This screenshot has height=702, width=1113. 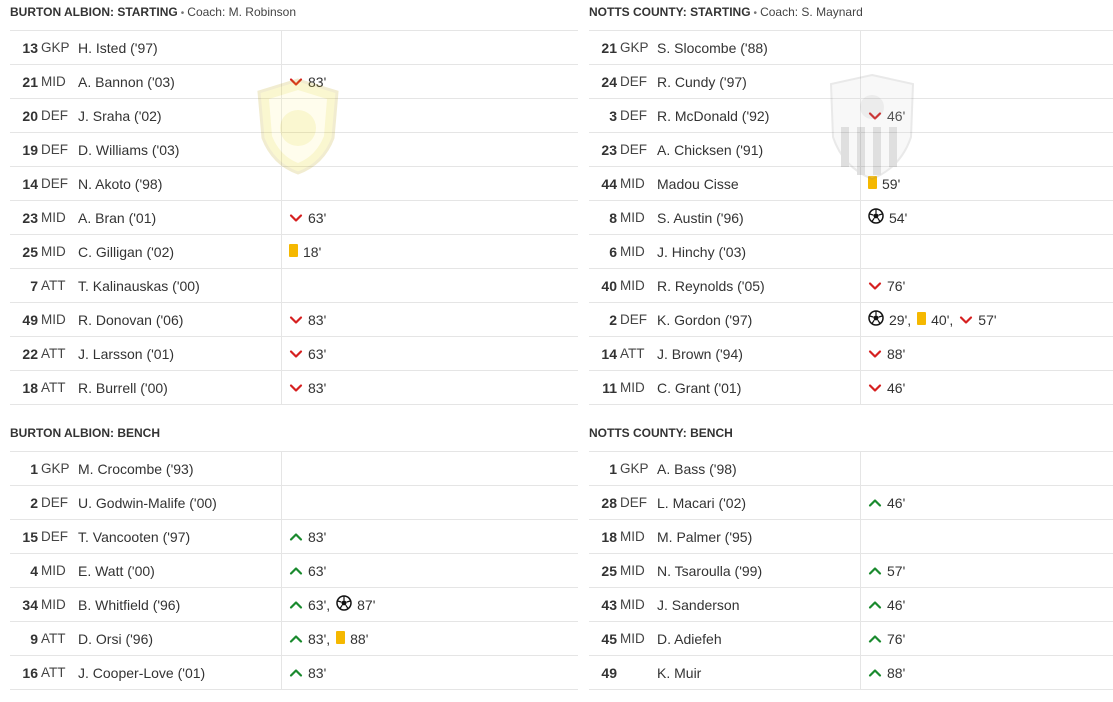 I want to click on player-name: H. Isted ('97), so click(x=118, y=47).